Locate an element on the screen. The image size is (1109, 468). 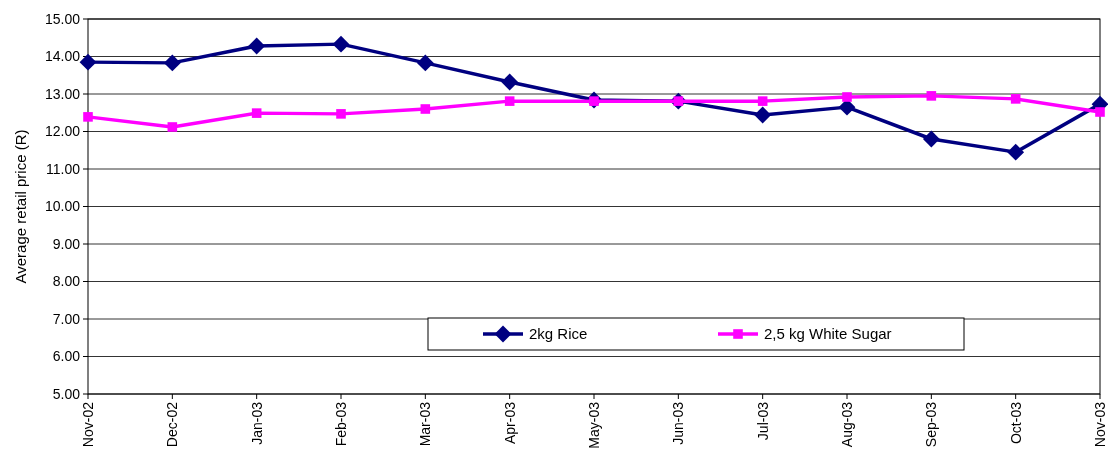
y-tick-label: 7.00 is located at coordinates (66, 318).